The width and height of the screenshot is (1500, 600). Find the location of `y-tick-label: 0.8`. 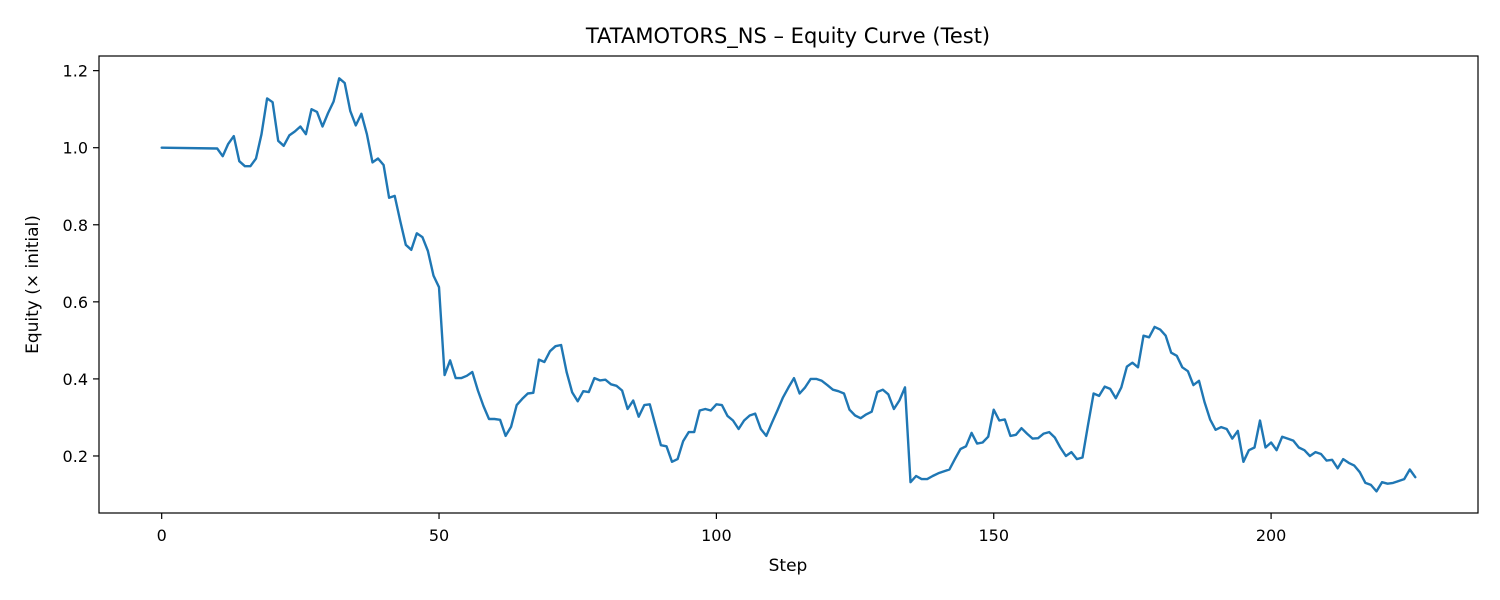

y-tick-label: 0.8 is located at coordinates (75, 225).